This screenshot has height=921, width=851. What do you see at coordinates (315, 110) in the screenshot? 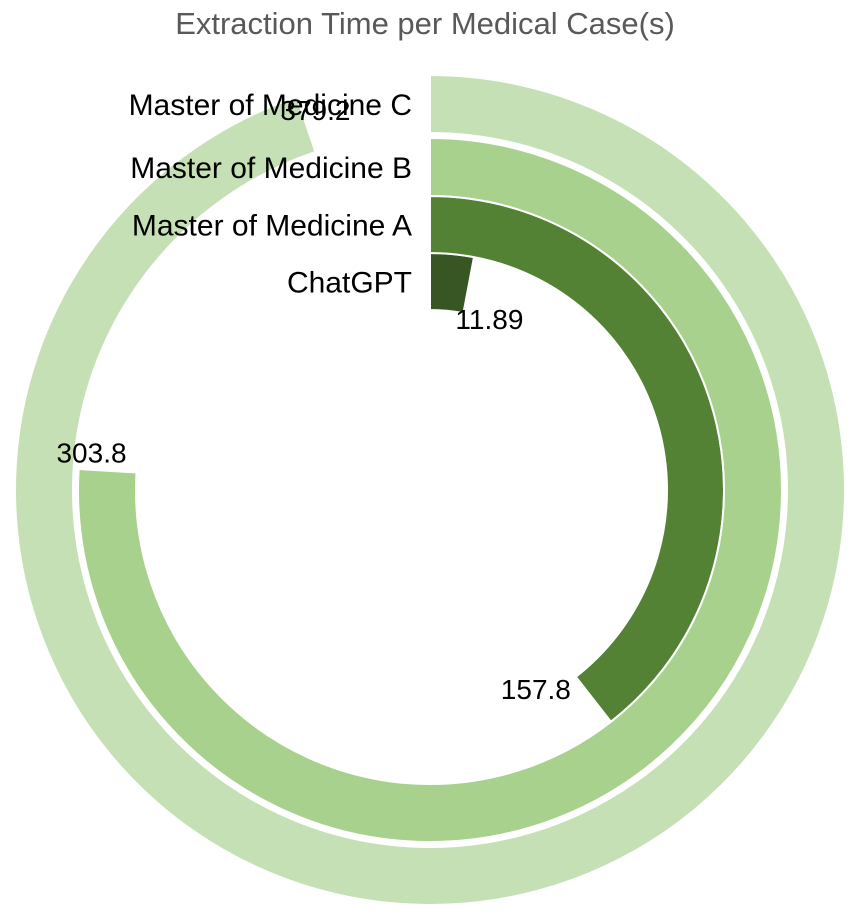
I see `value-label-master-of-medicine-c: 379.2` at bounding box center [315, 110].